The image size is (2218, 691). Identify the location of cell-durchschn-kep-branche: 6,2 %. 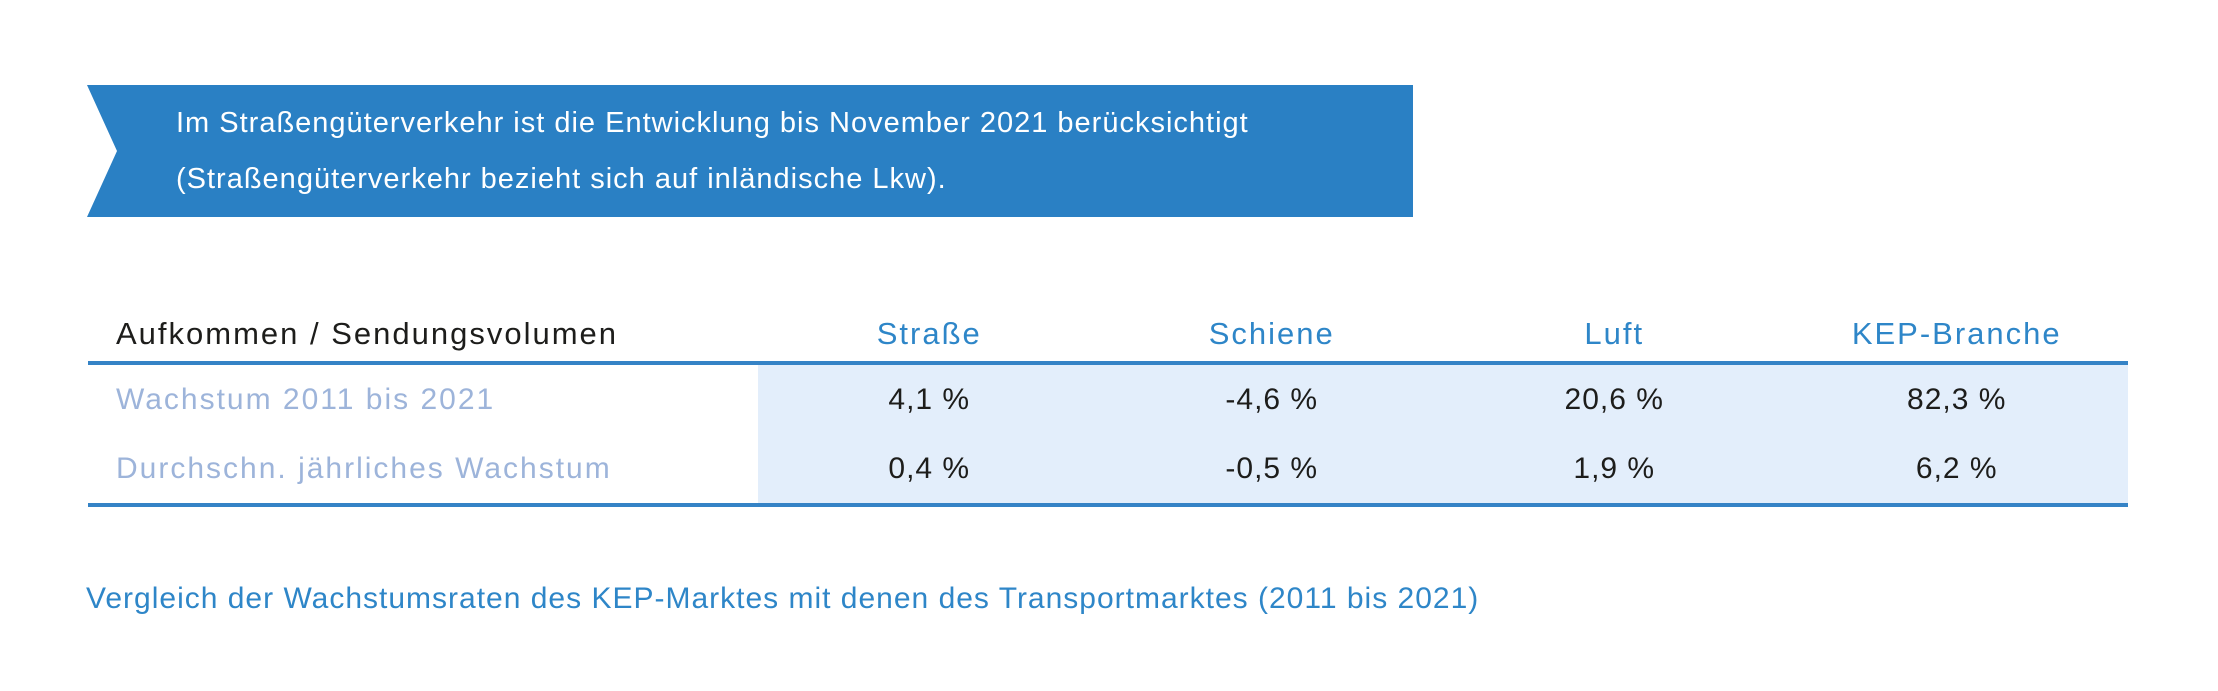
(1956, 468).